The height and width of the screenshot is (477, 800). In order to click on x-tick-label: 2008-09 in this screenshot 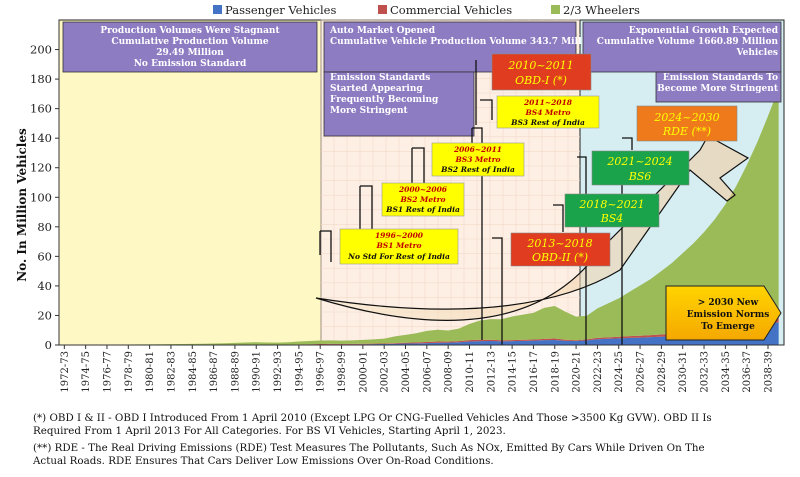, I will do `click(449, 372)`.